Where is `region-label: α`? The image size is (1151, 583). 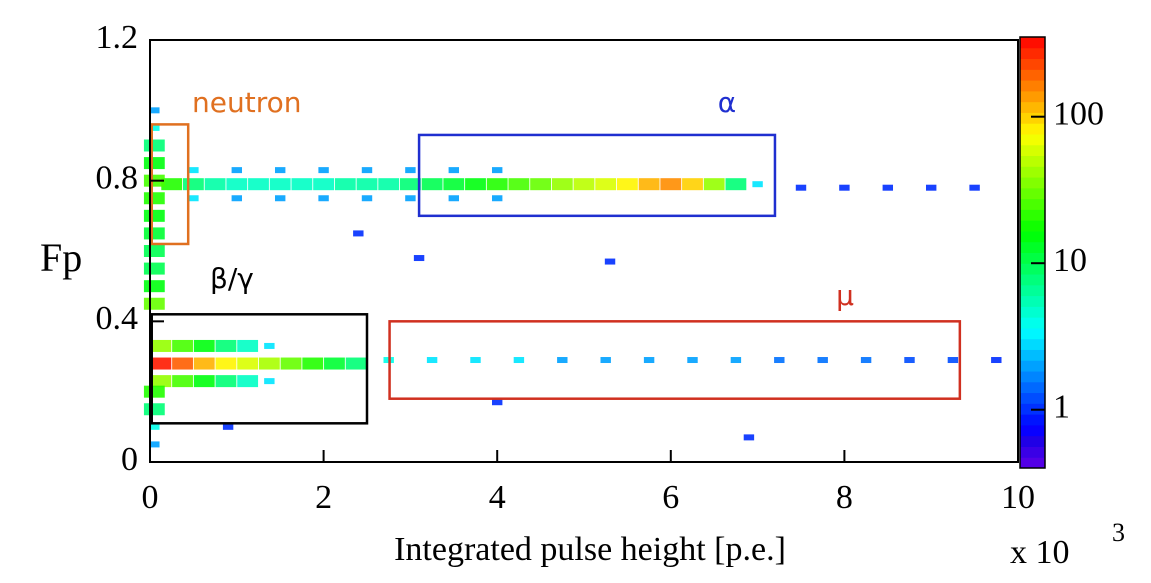 region-label: α is located at coordinates (727, 102).